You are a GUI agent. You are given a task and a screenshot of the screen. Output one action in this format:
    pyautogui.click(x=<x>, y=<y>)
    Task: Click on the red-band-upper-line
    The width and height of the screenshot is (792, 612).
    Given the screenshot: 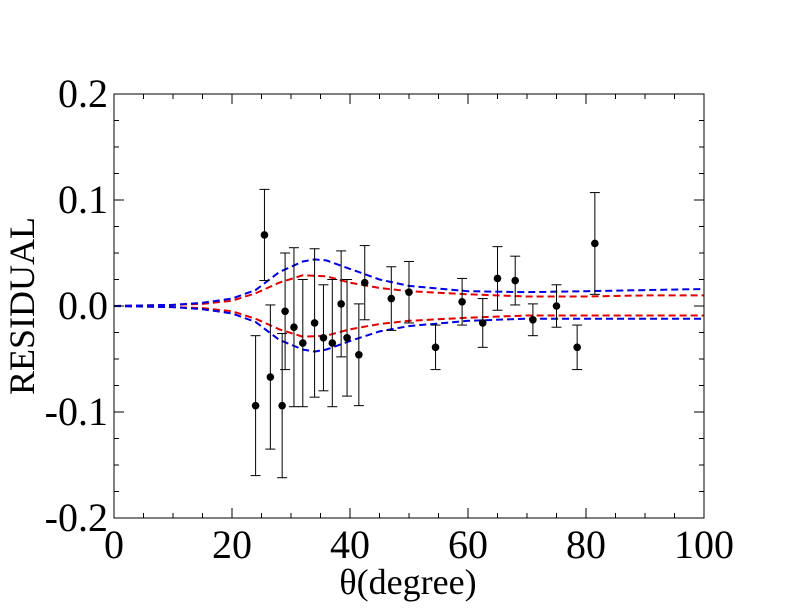 What is the action you would take?
    pyautogui.click(x=408, y=290)
    